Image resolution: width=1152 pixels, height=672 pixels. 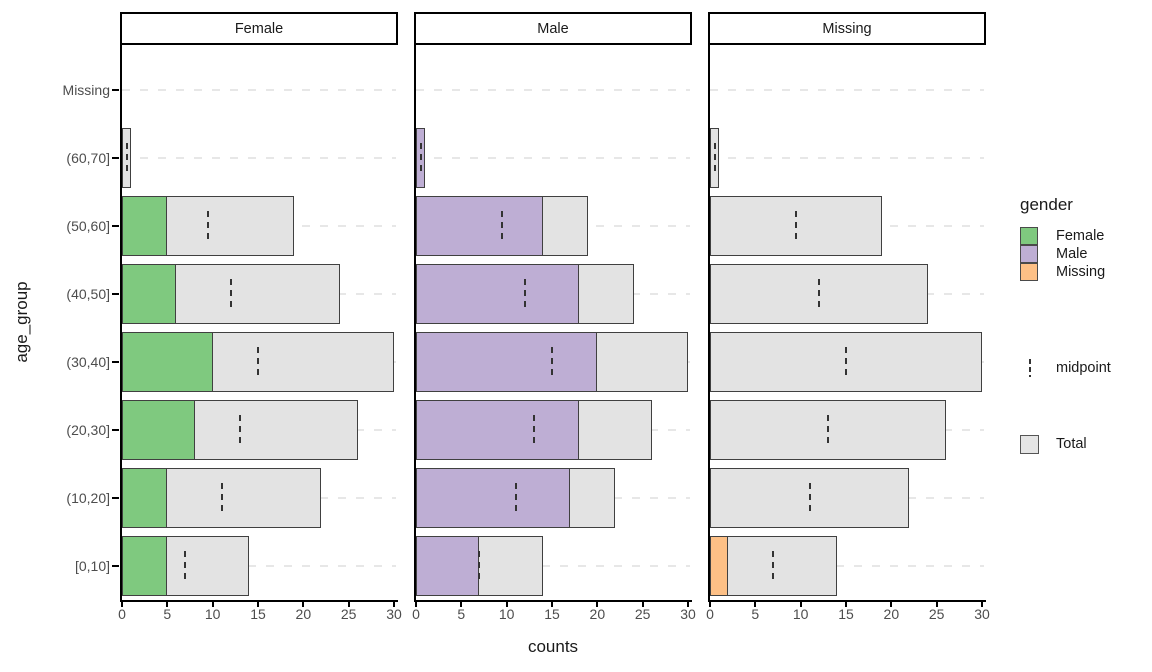 I want to click on legend-total-label: Total, so click(x=1071, y=444).